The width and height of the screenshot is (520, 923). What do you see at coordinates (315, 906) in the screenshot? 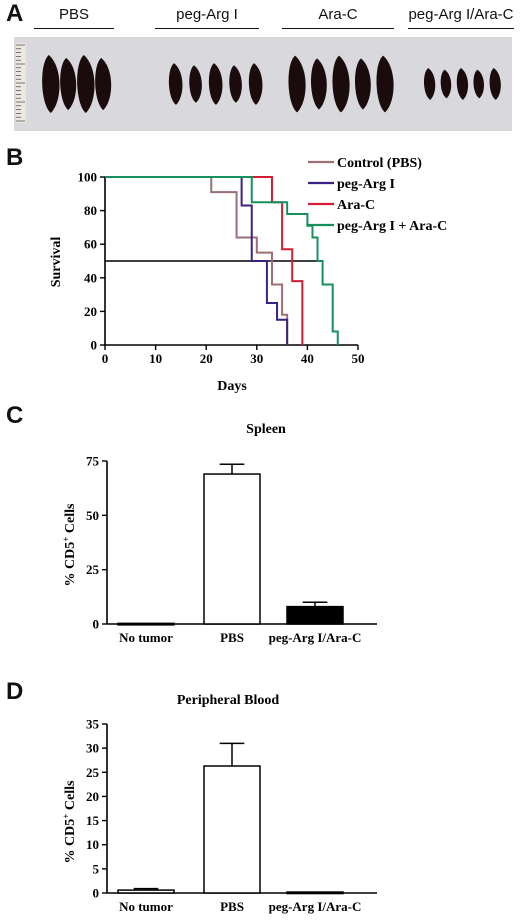
I see `blood-category-label: peg-Arg I/Ara-C` at bounding box center [315, 906].